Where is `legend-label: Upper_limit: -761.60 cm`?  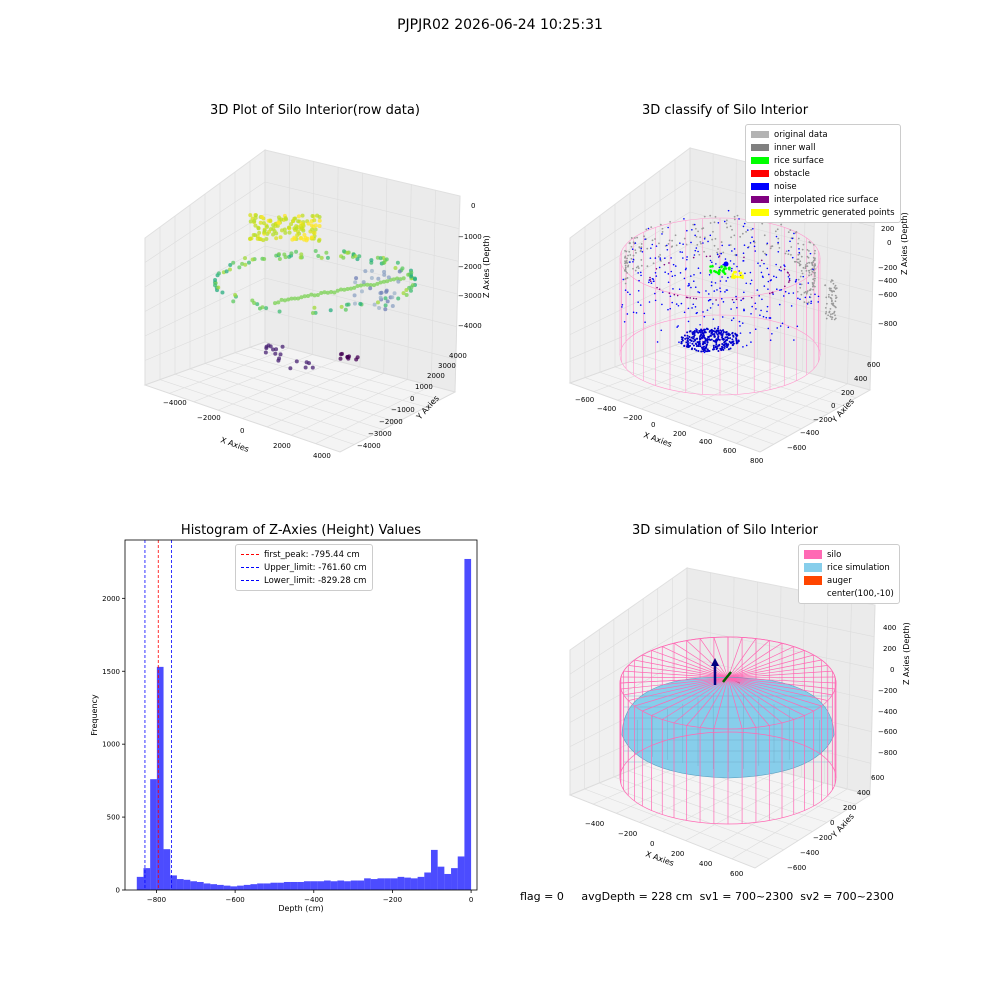
legend-label: Upper_limit: -761.60 cm is located at coordinates (315, 567).